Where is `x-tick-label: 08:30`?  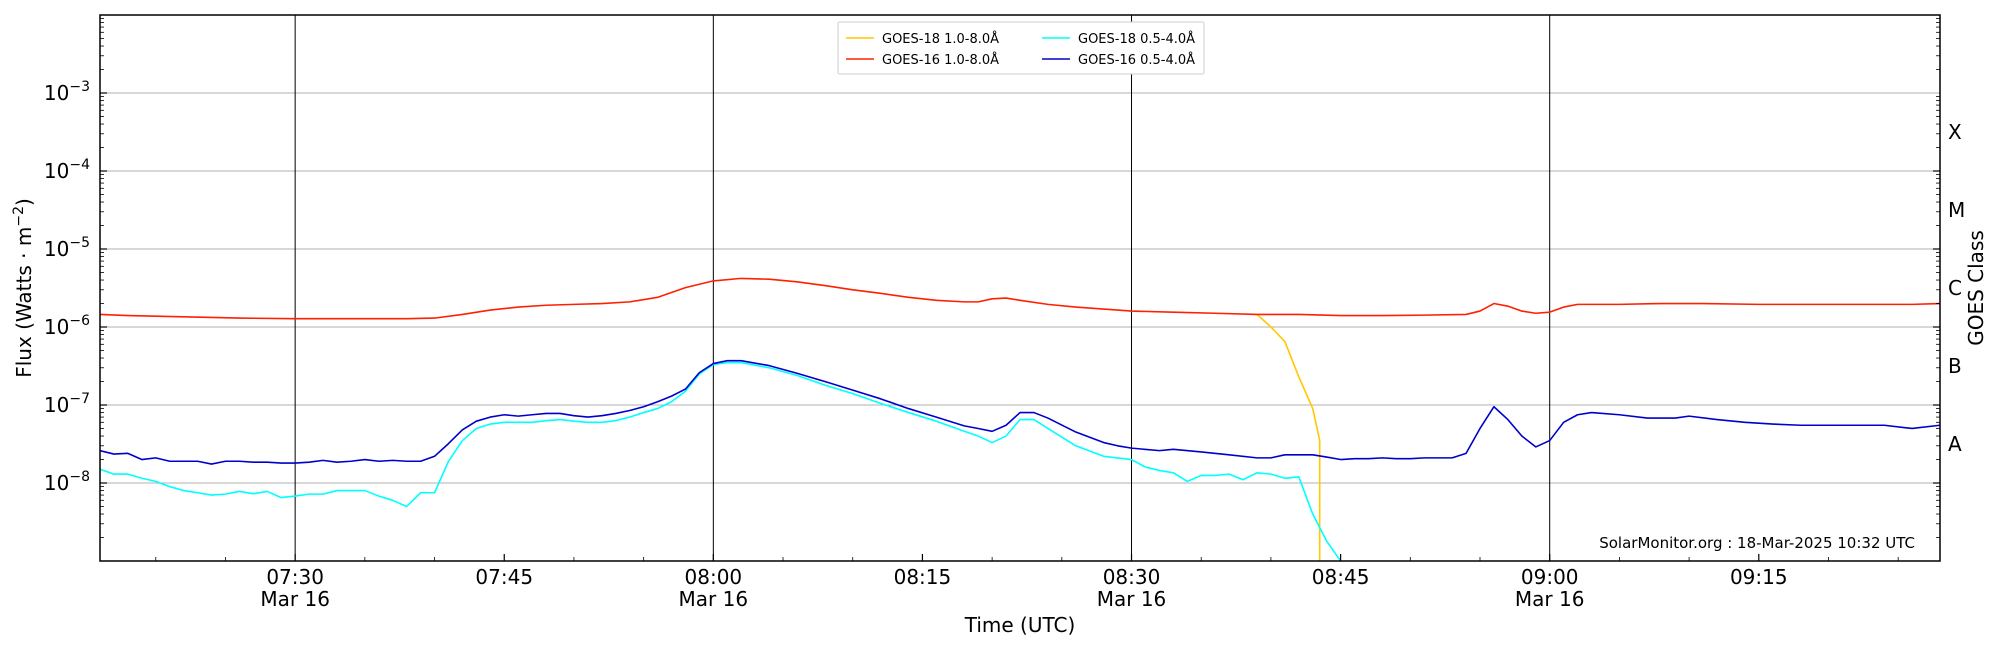
x-tick-label: 08:30 is located at coordinates (1132, 577).